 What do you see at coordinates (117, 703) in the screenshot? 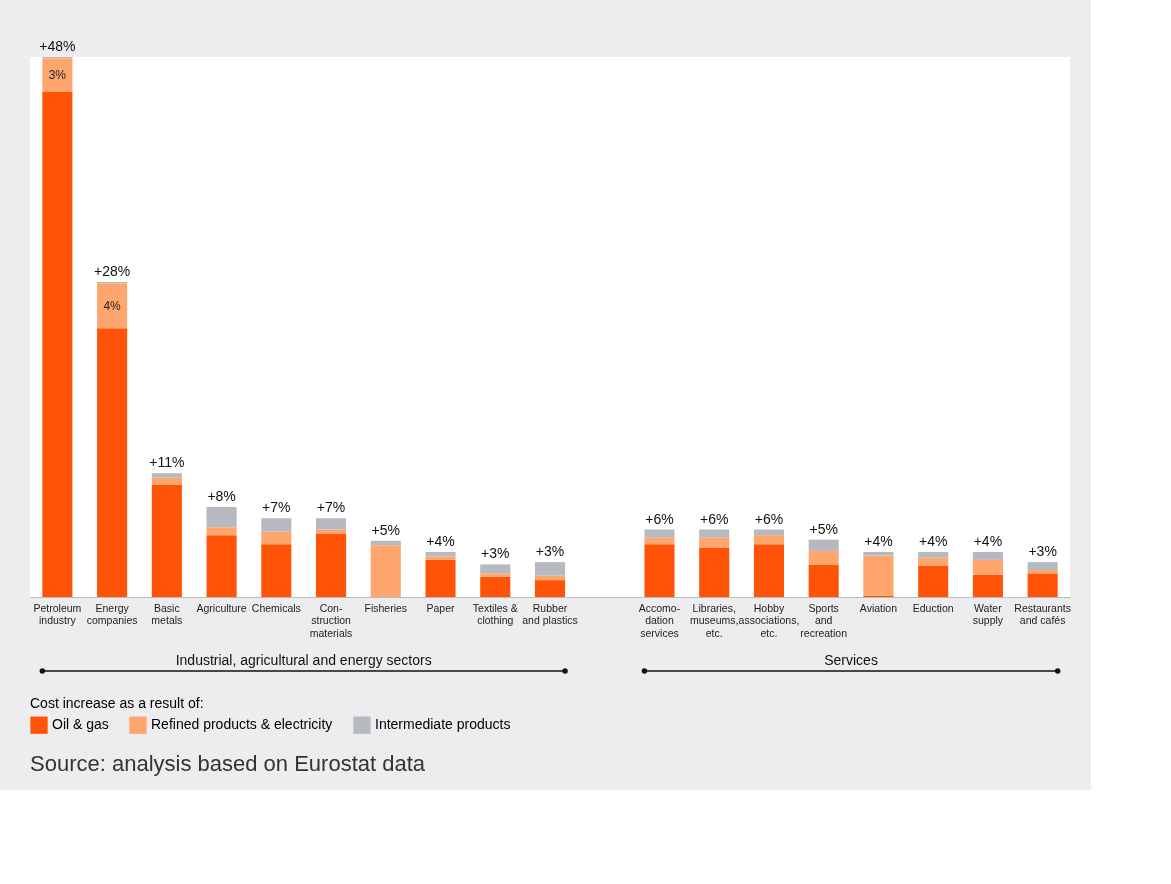
I see `legend-title: Cost increase as a result of:` at bounding box center [117, 703].